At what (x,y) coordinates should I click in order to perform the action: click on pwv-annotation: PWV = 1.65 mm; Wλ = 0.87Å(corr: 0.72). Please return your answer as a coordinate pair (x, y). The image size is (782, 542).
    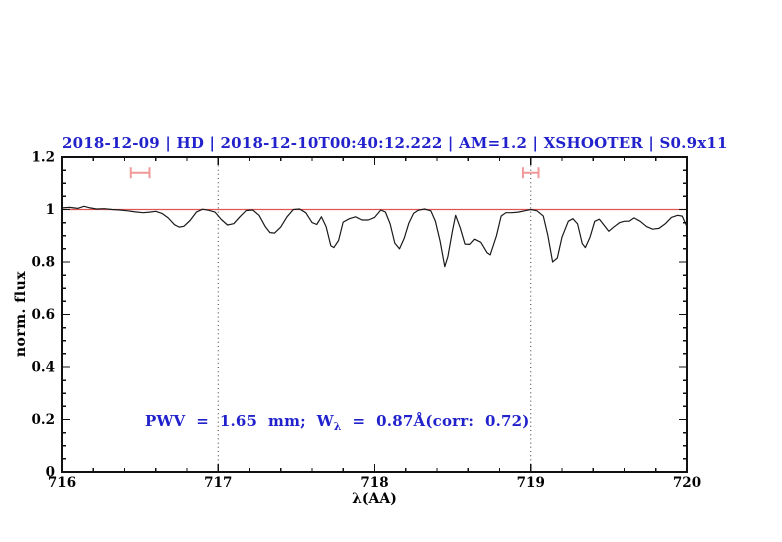
    Looking at the image, I should click on (337, 422).